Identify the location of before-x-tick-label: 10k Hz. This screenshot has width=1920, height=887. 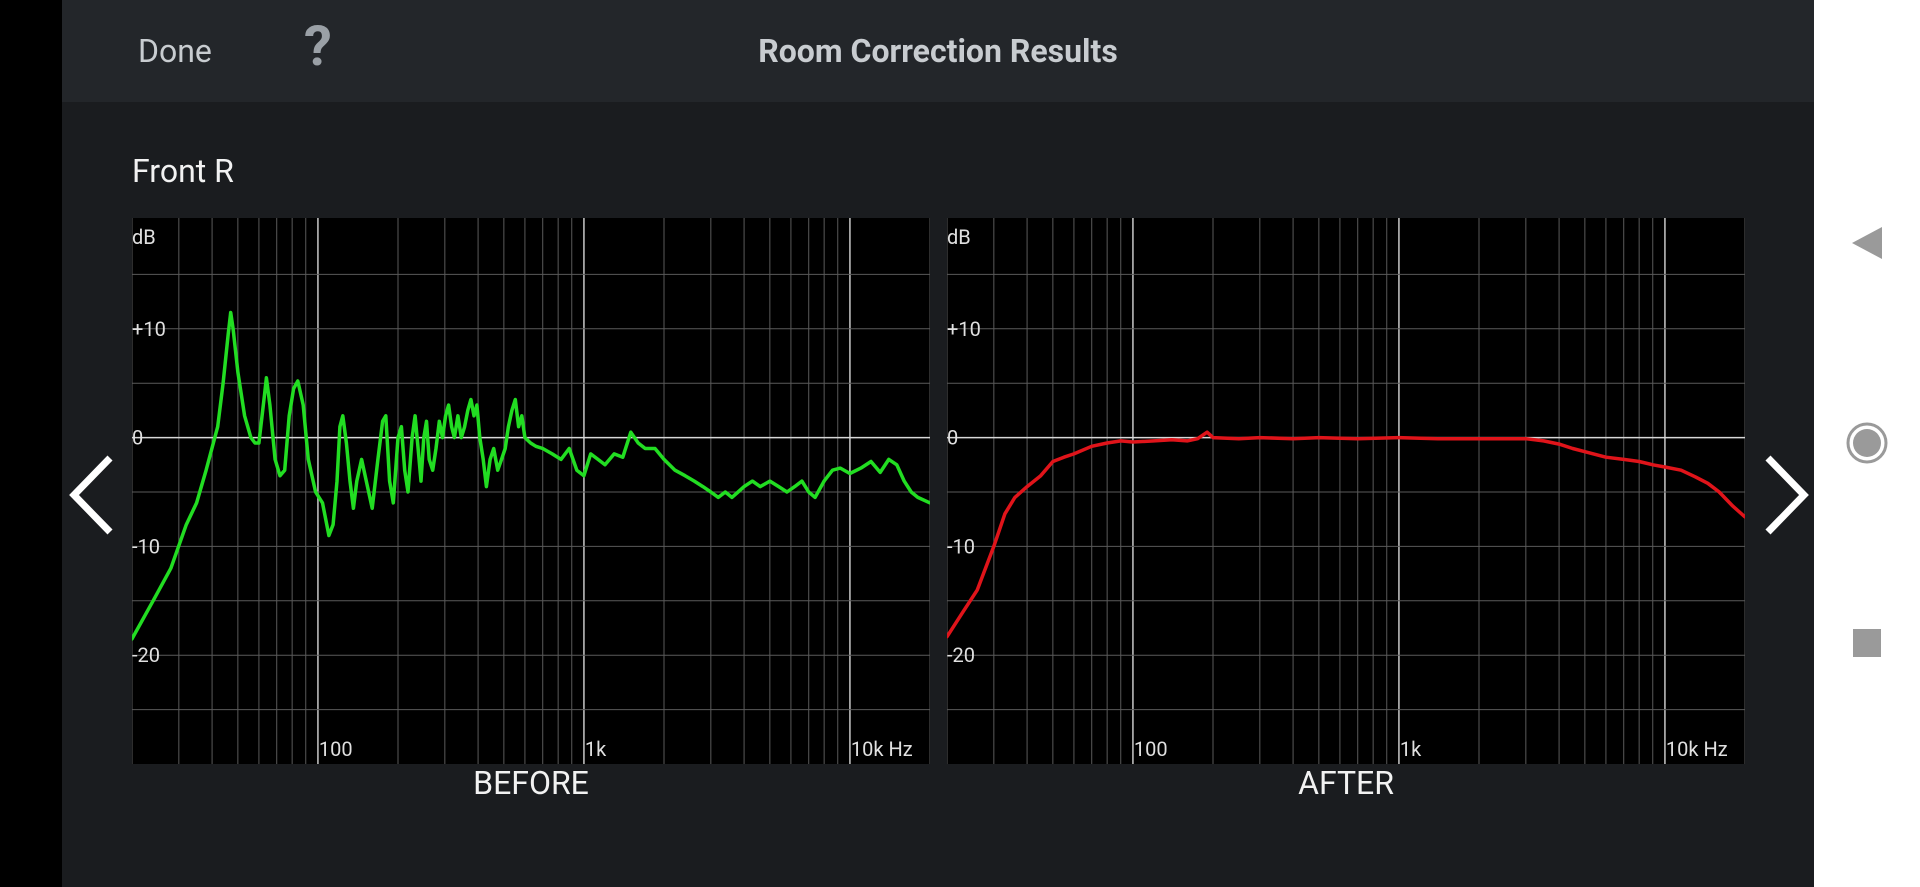
(882, 749).